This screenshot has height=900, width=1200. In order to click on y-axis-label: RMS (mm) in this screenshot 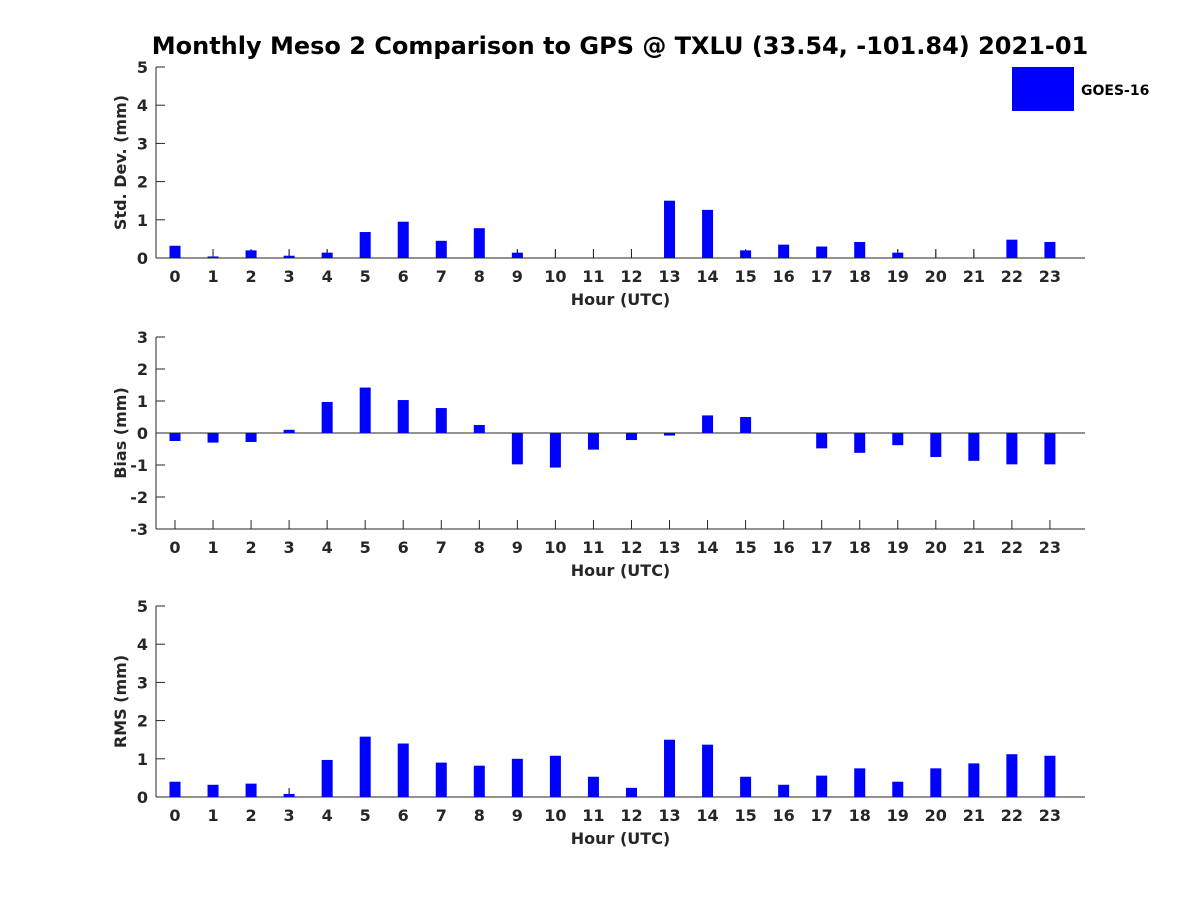, I will do `click(120, 701)`.